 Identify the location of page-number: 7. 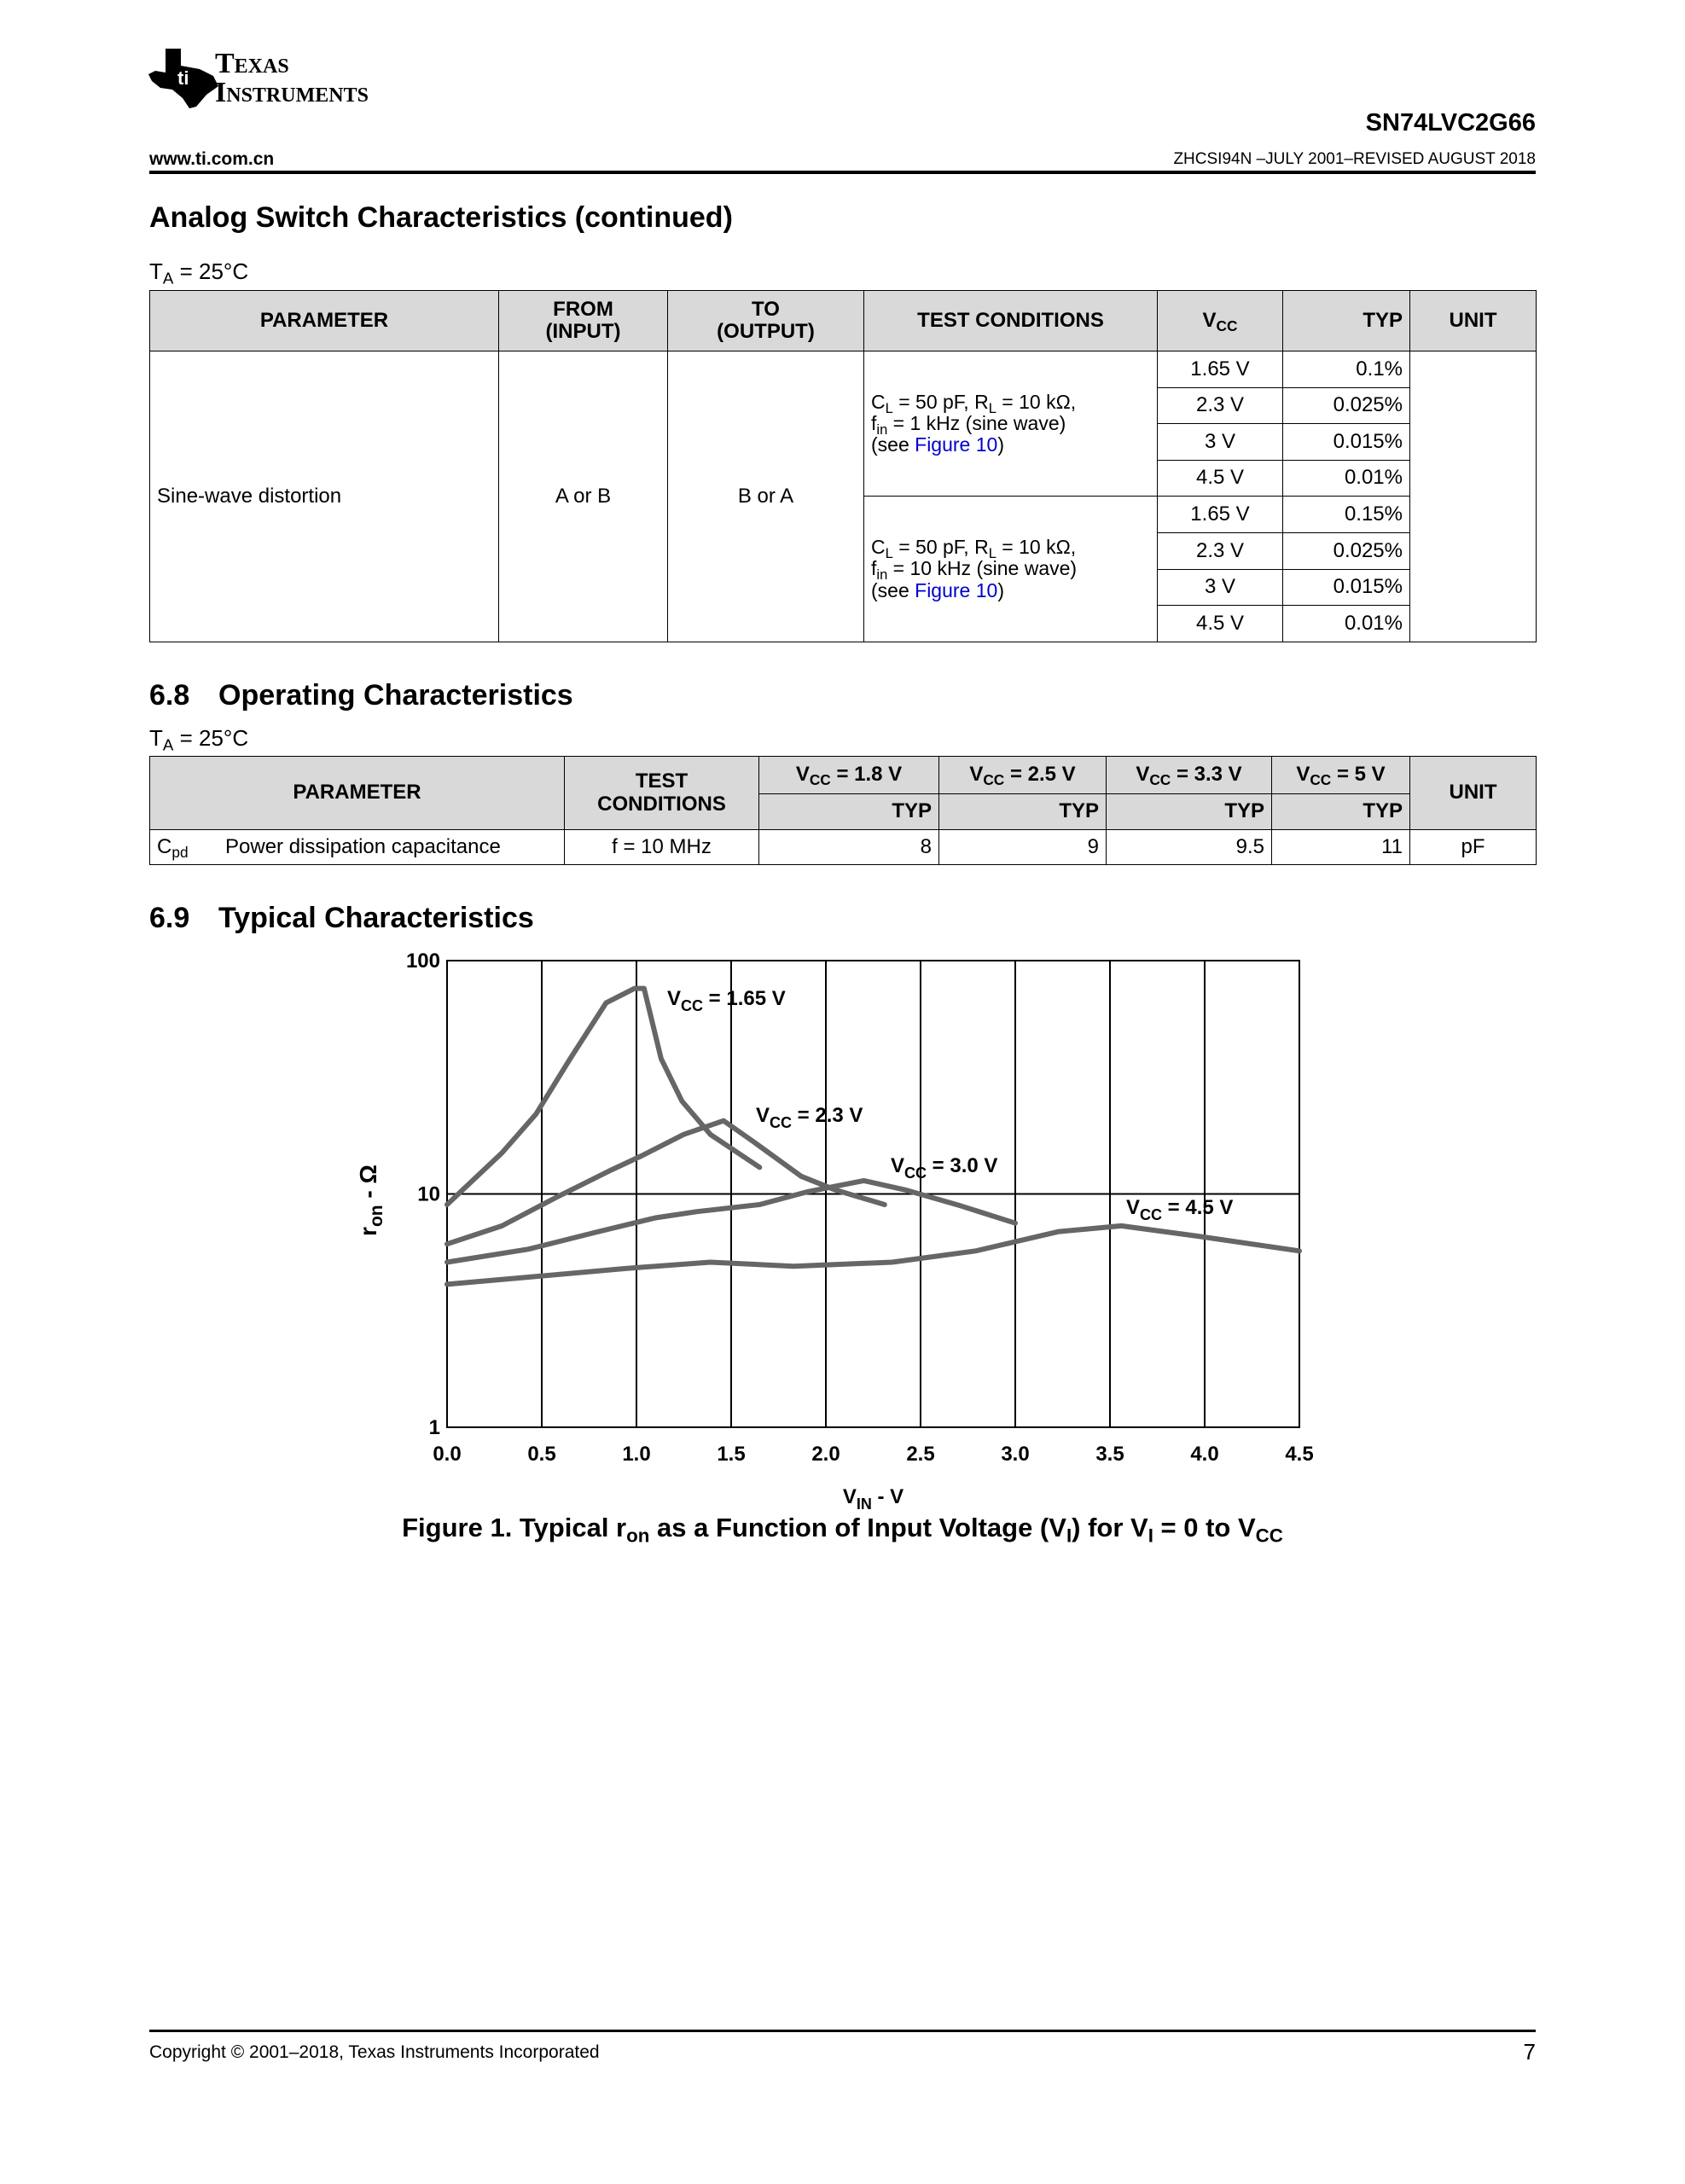
(1529, 2052).